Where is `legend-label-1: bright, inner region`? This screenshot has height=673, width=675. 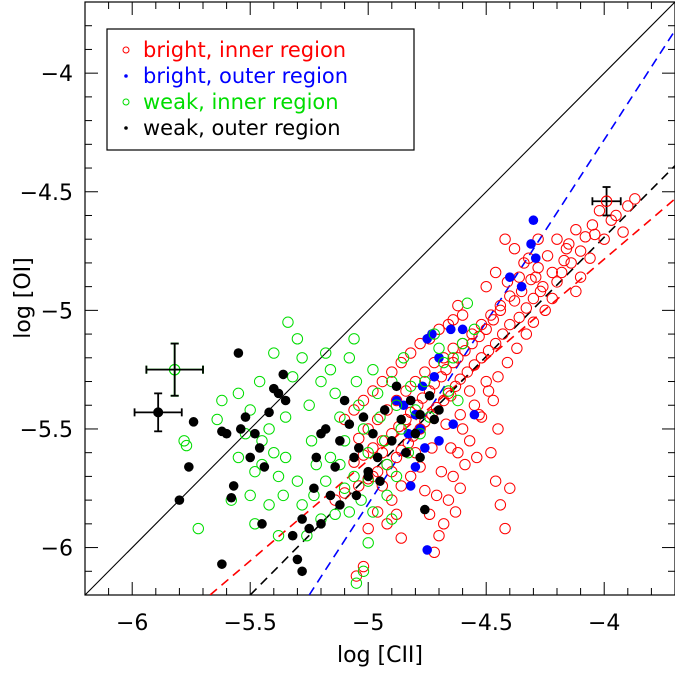 legend-label-1: bright, inner region is located at coordinates (244, 50).